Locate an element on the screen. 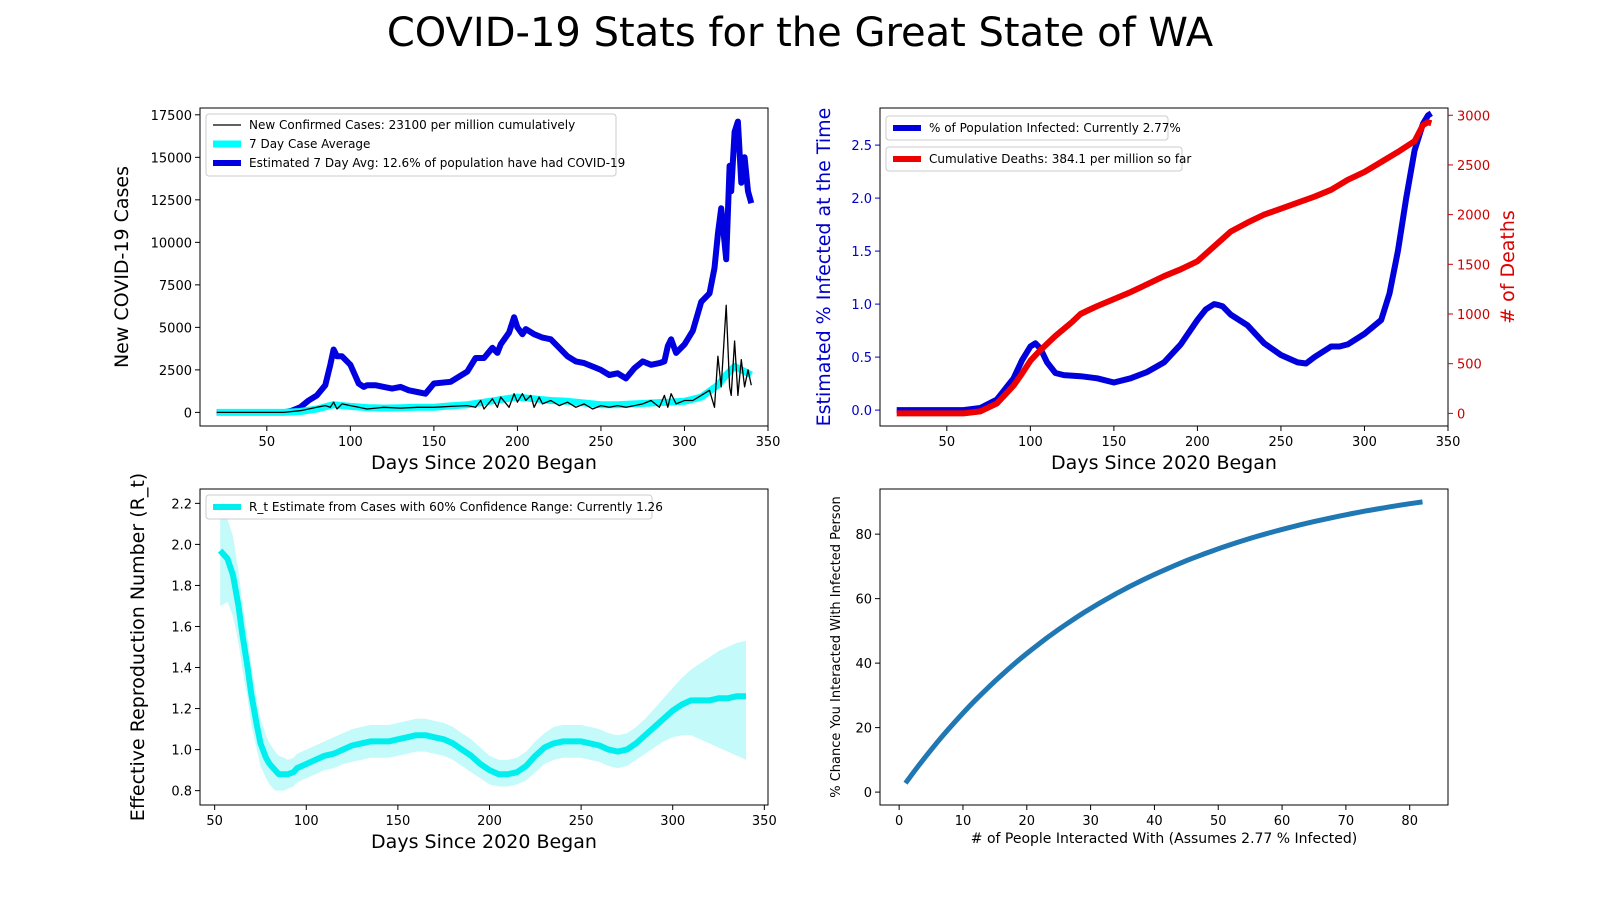  series-0-confidence-band is located at coordinates (483, 647).